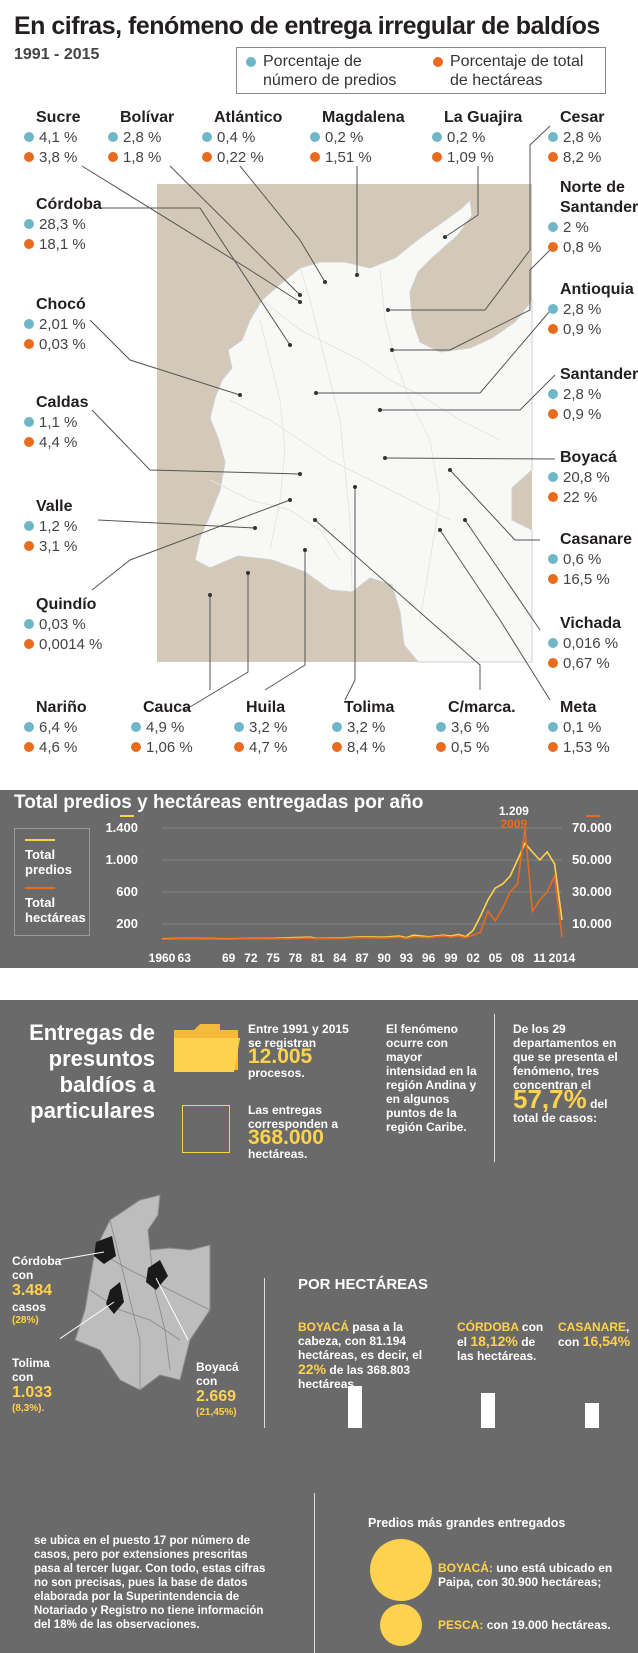 This screenshot has width=638, height=1653. Describe the element at coordinates (216, 1412) in the screenshot. I see `boyaca-pct: (21,45%)` at that location.